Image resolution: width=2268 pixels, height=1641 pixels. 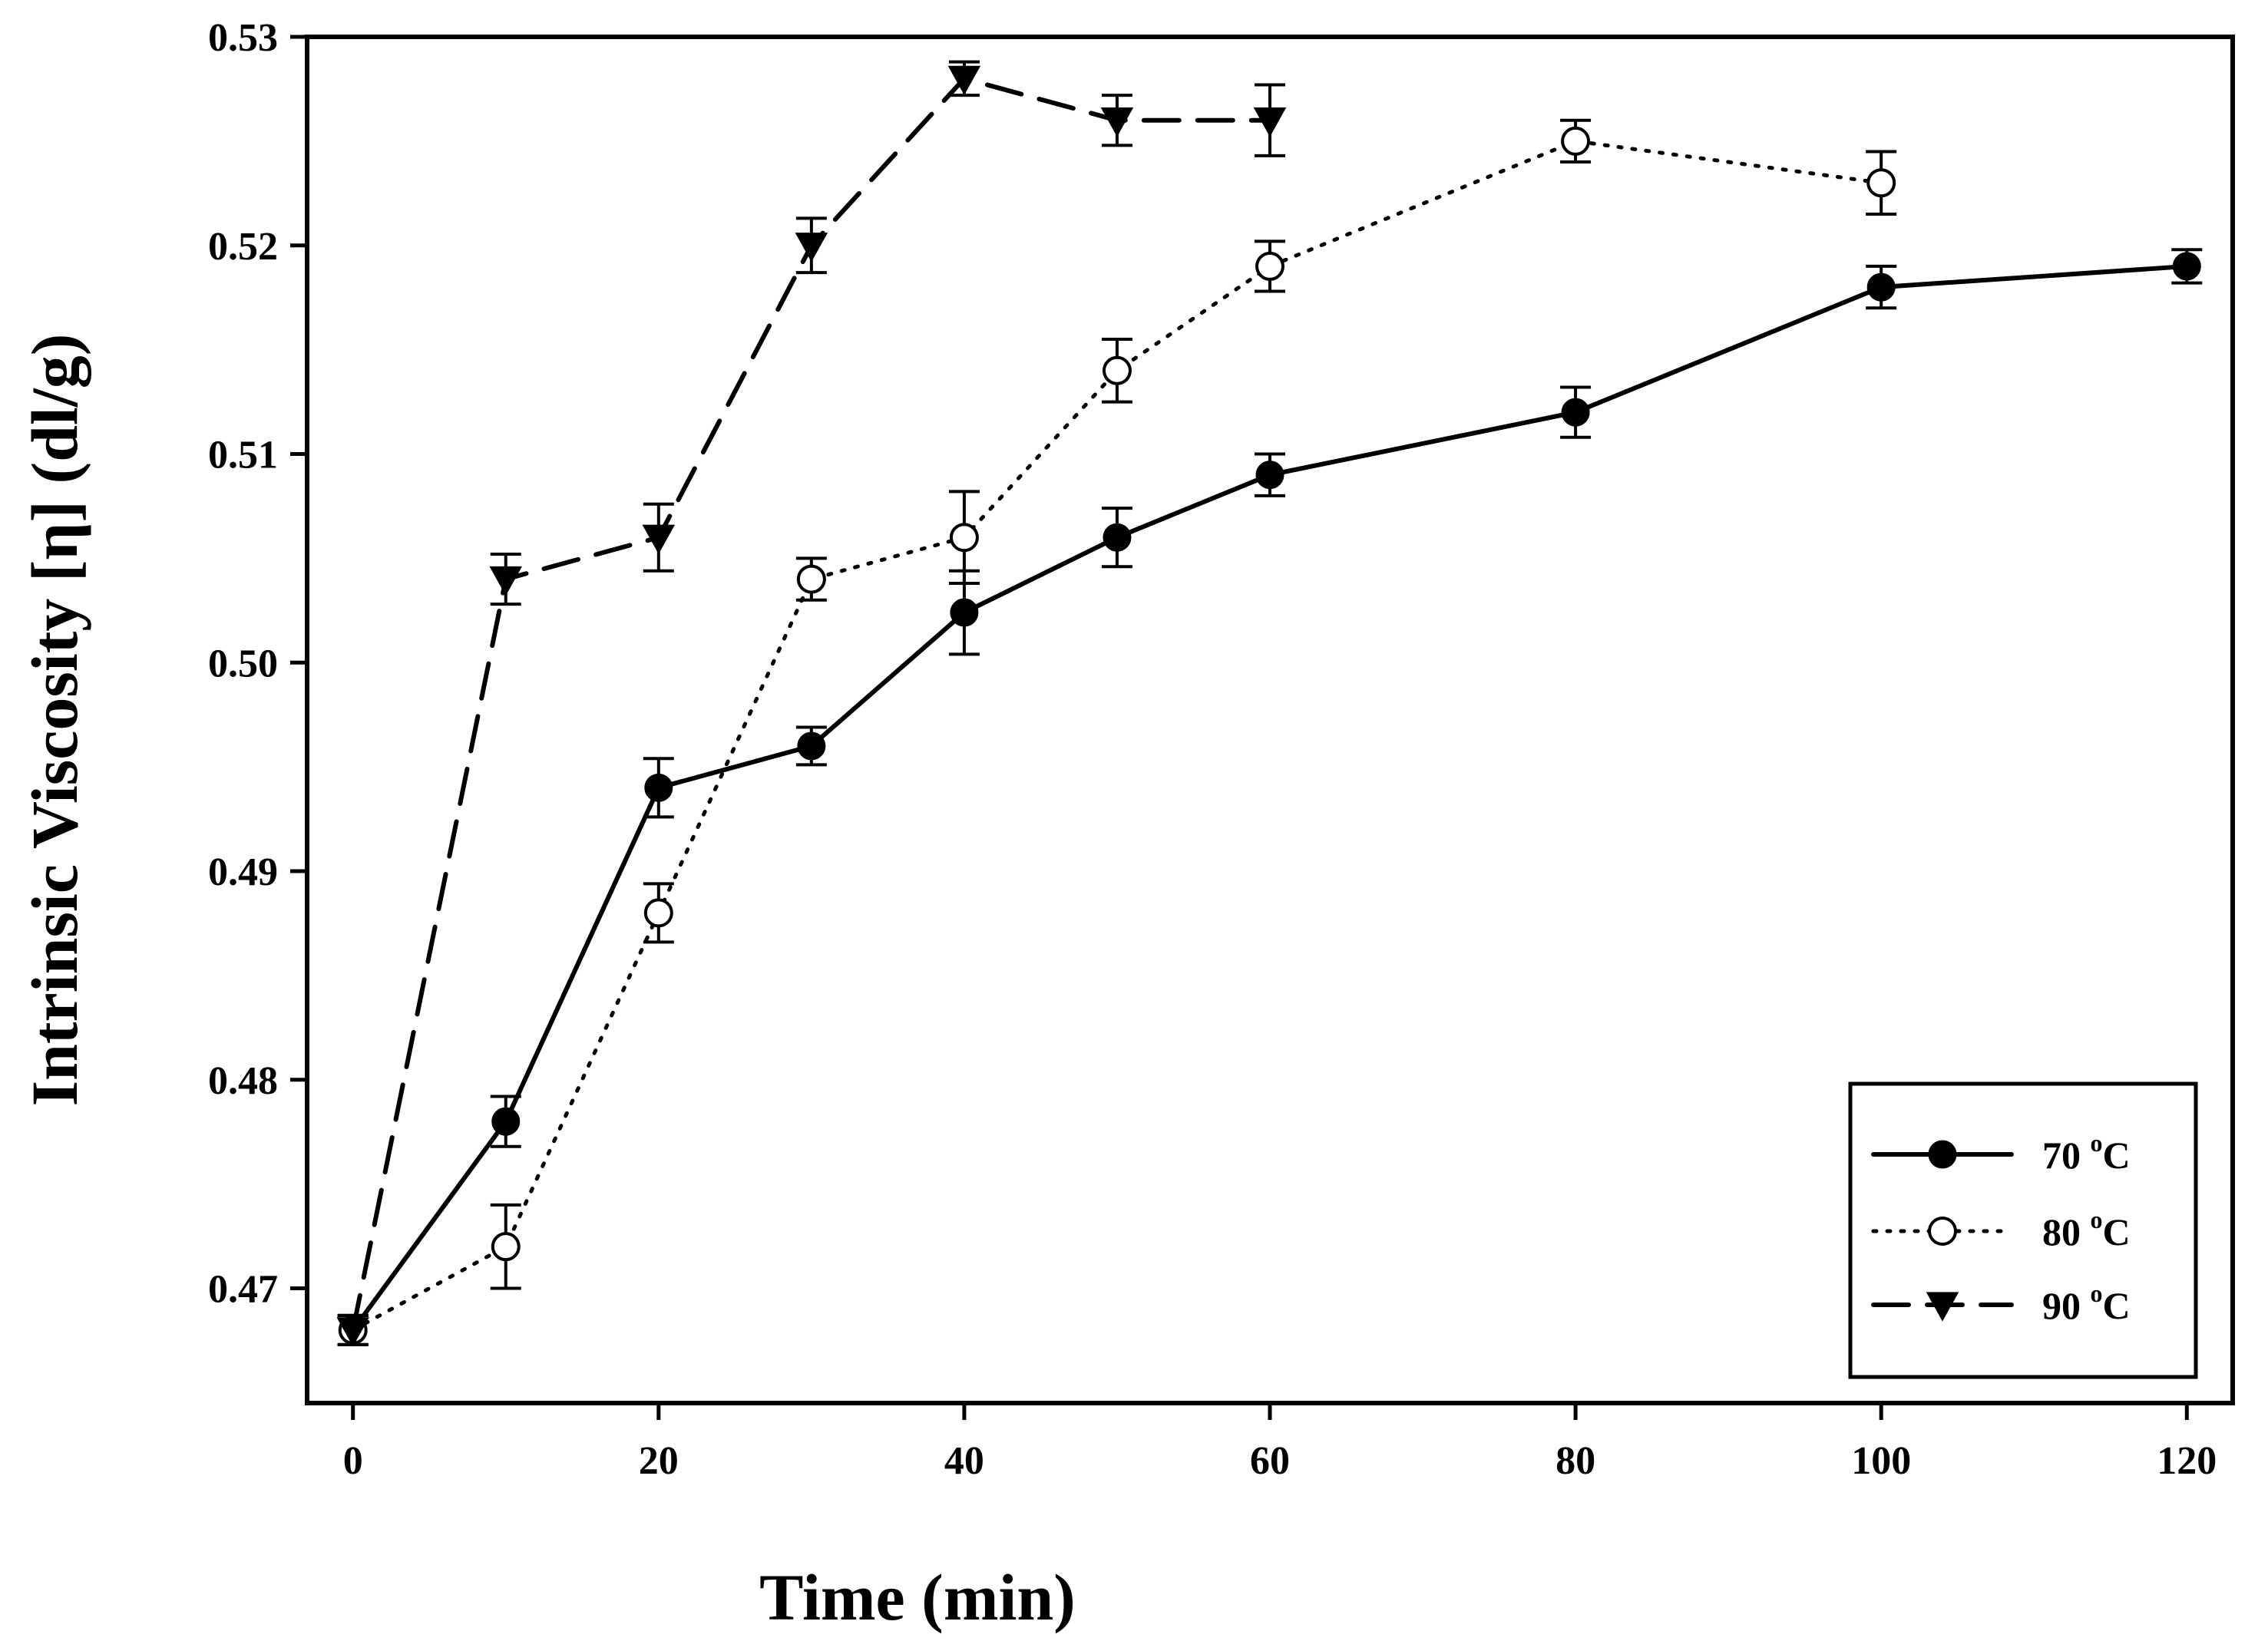 What do you see at coordinates (243, 456) in the screenshot?
I see `y-tick-label: 0.51` at bounding box center [243, 456].